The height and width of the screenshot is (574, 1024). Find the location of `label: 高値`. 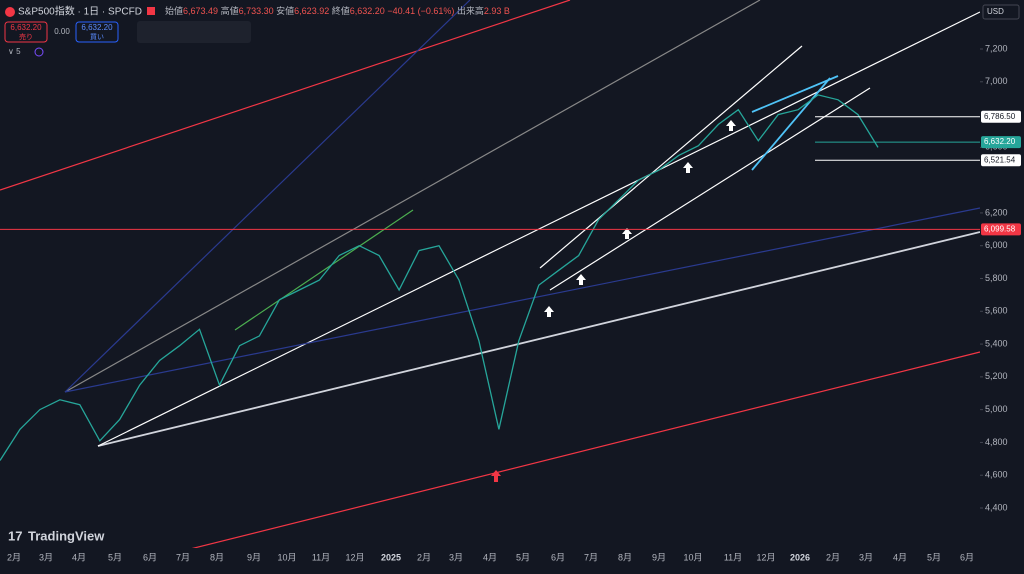

label: 高値 is located at coordinates (230, 10).